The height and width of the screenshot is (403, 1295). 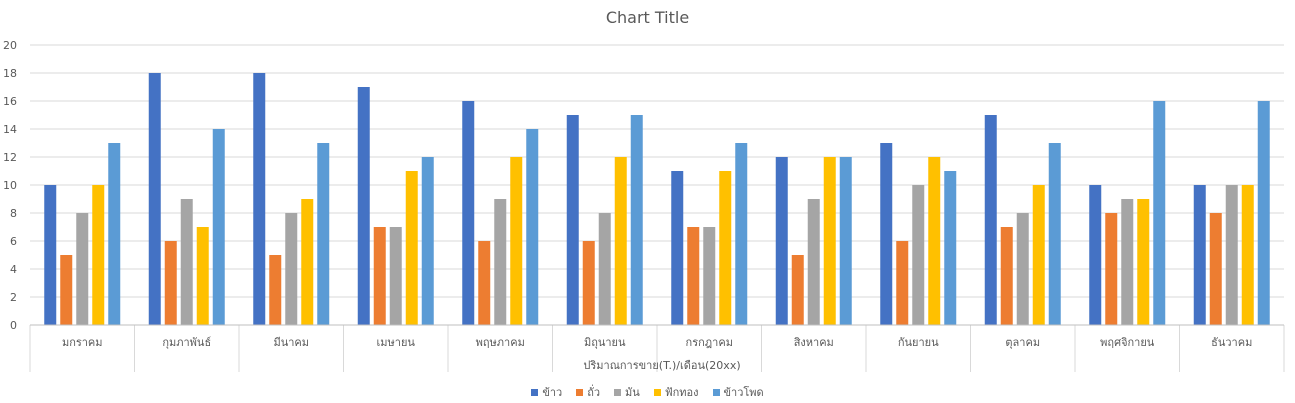 What do you see at coordinates (82, 342) in the screenshot?
I see `x-tick-label: มกราคม` at bounding box center [82, 342].